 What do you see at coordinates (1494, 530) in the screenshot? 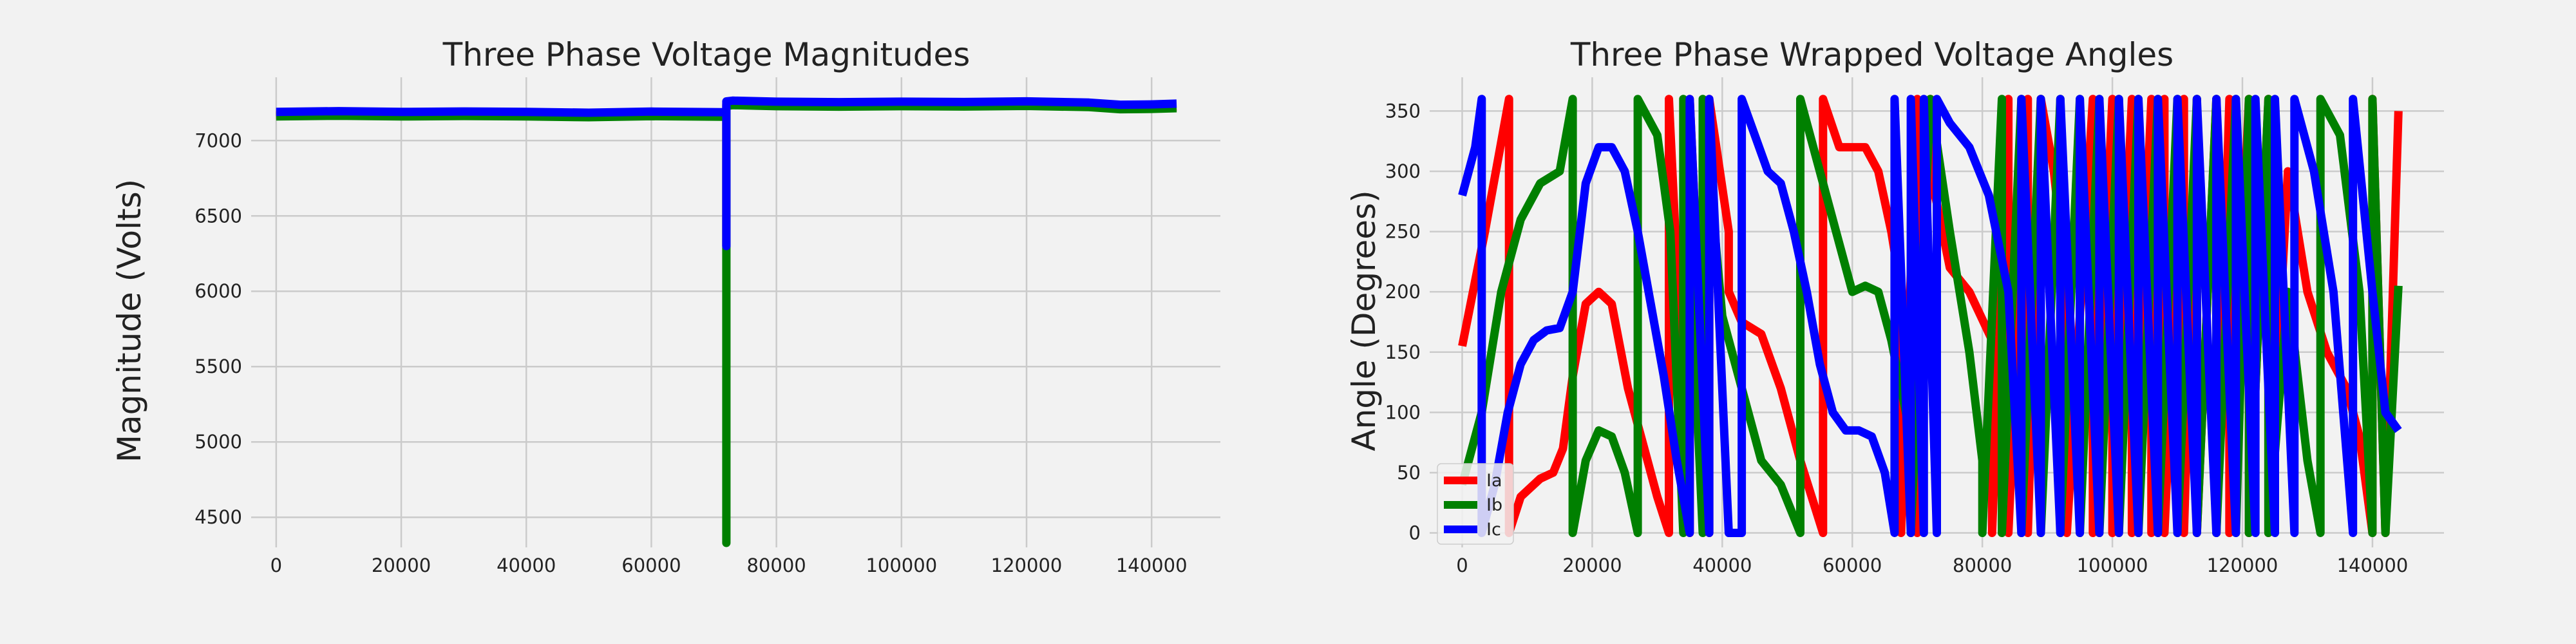
I see `legend-label-ic: Ic` at bounding box center [1494, 530].